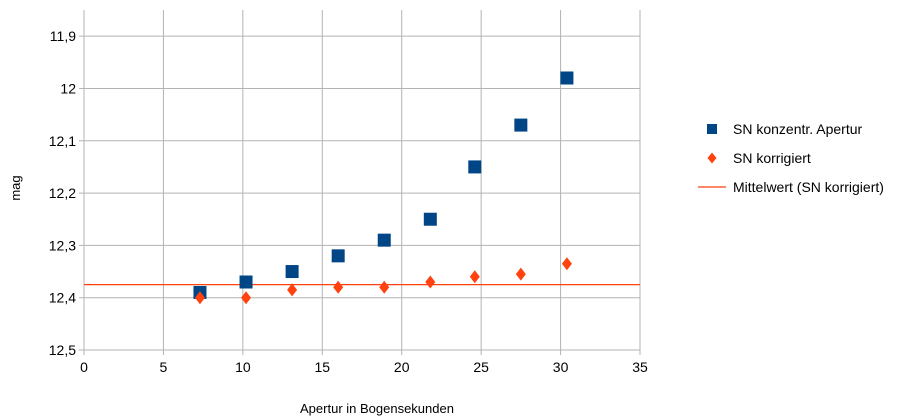 The width and height of the screenshot is (899, 420). Describe the element at coordinates (808, 187) in the screenshot. I see `legend-label: Mittelwert (SN korrigiert)` at that location.